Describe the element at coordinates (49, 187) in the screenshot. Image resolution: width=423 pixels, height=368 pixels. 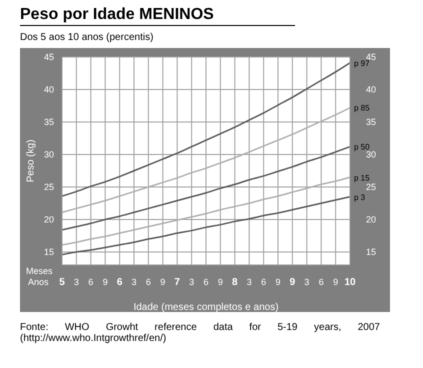
I see `y-tick-label: 25` at that location.